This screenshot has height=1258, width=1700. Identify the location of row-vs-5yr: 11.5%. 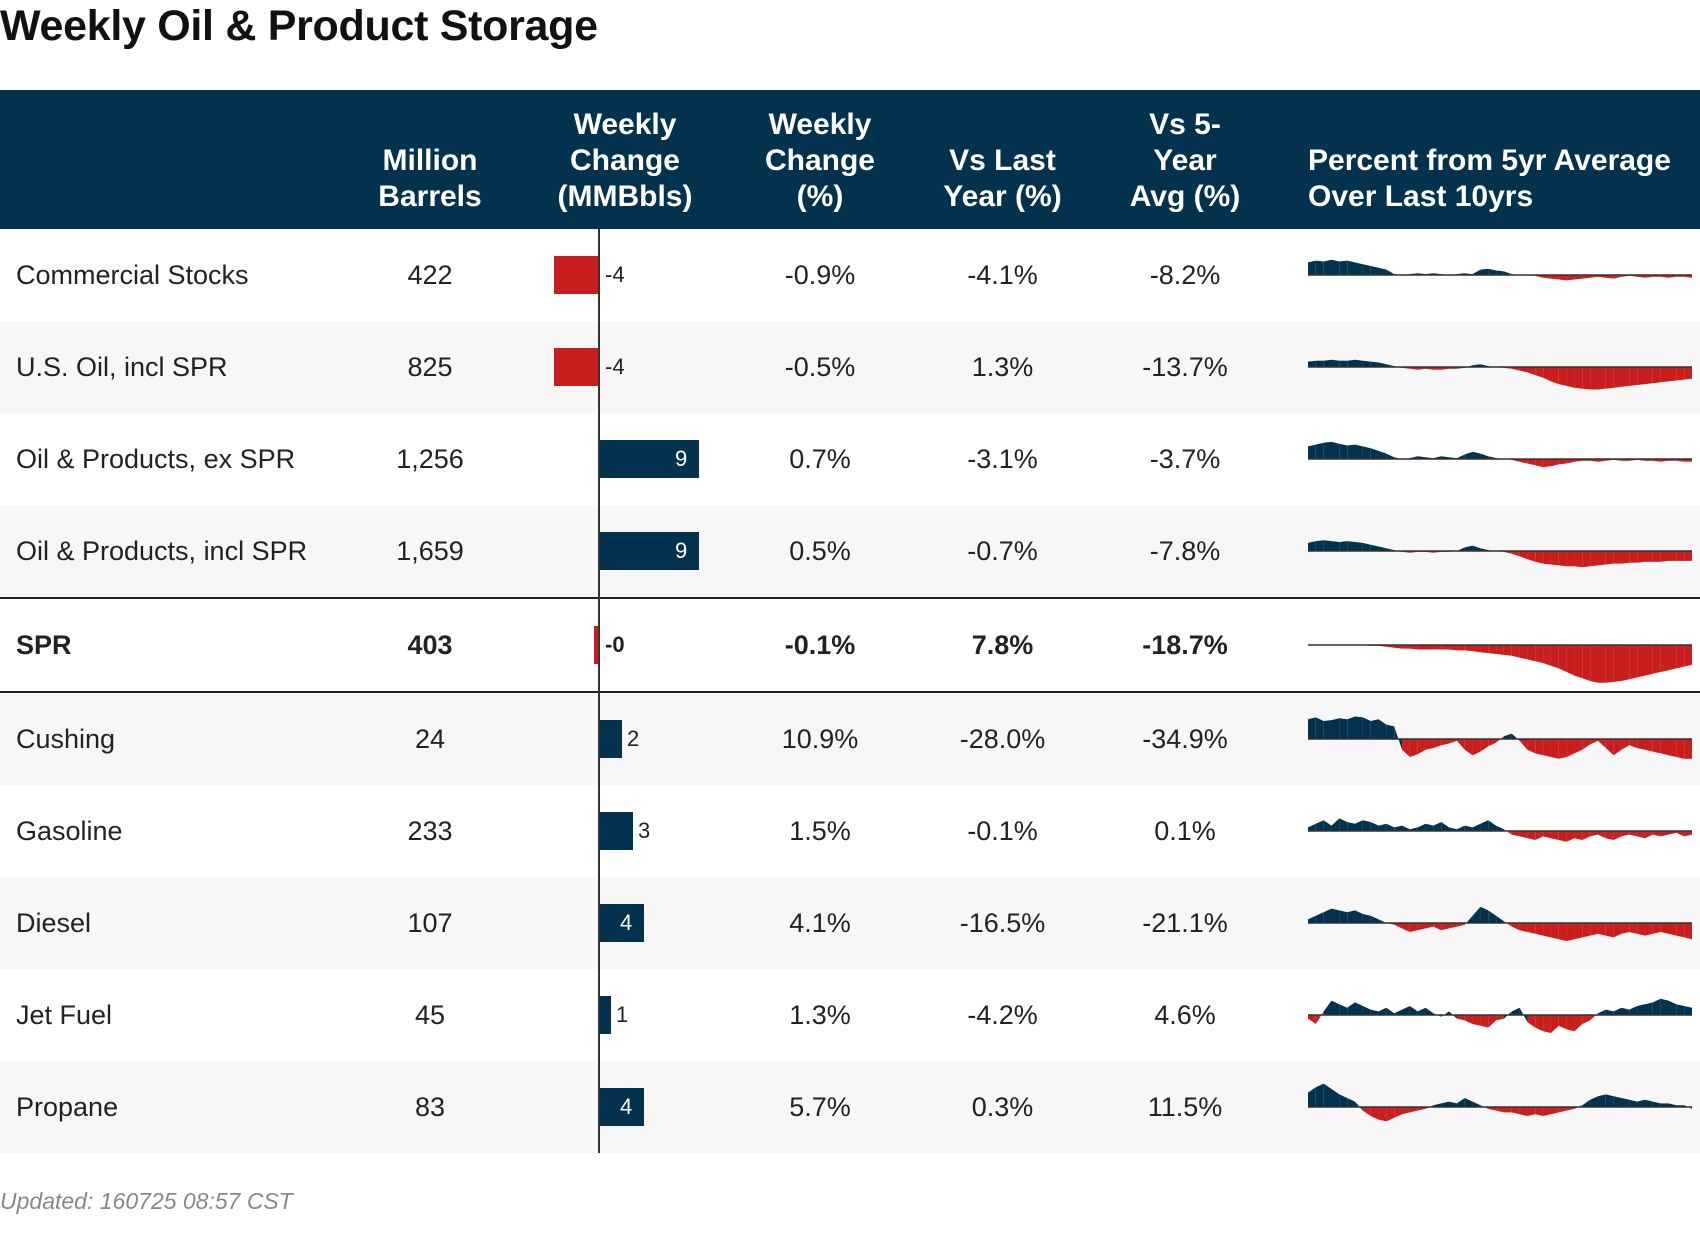
(1185, 1107).